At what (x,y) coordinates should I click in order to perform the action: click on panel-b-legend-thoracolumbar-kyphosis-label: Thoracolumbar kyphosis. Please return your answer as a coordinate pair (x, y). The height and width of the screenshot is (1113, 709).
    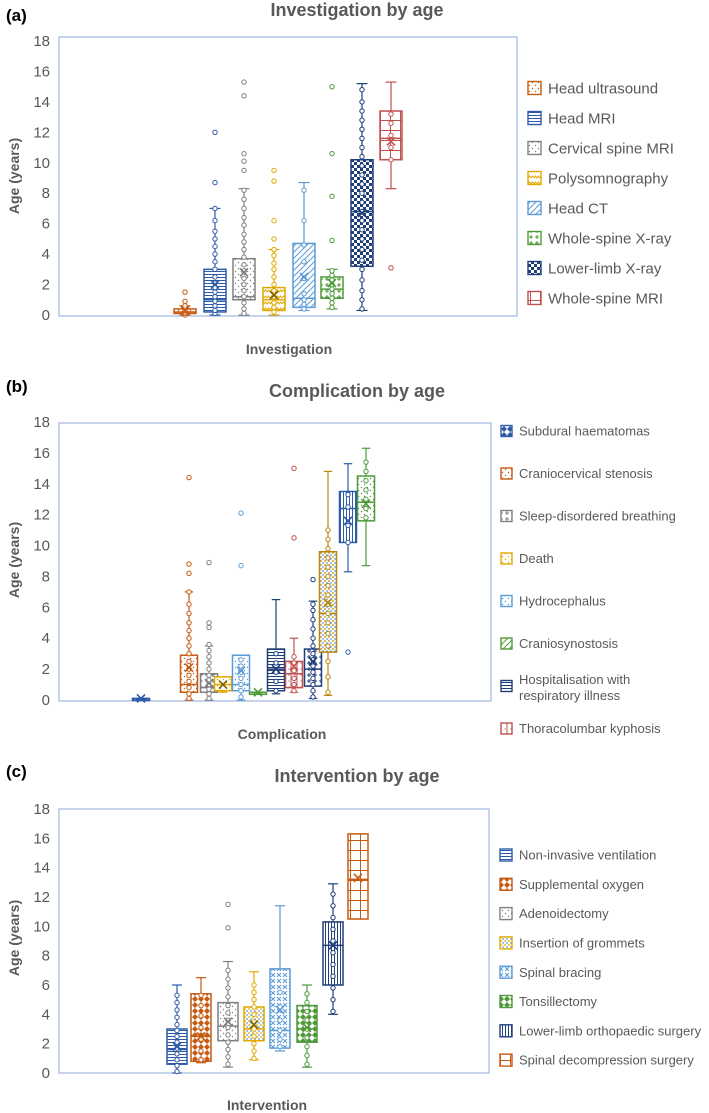
    Looking at the image, I should click on (590, 728).